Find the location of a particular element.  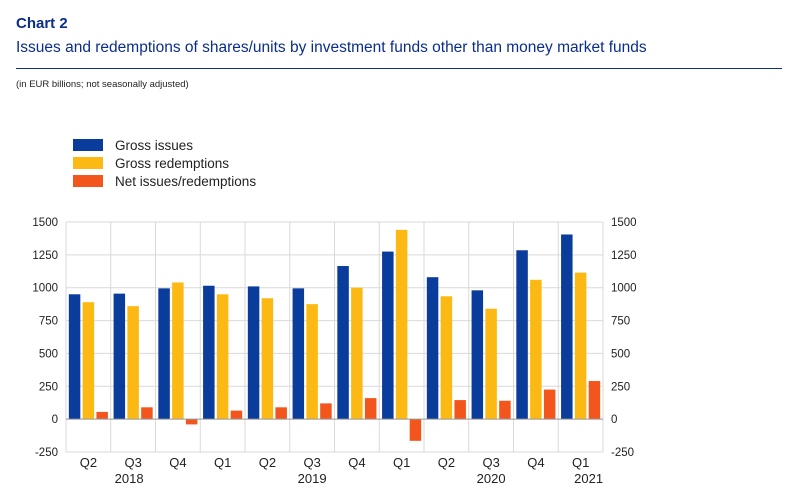

year-label: 2021 is located at coordinates (588, 478).